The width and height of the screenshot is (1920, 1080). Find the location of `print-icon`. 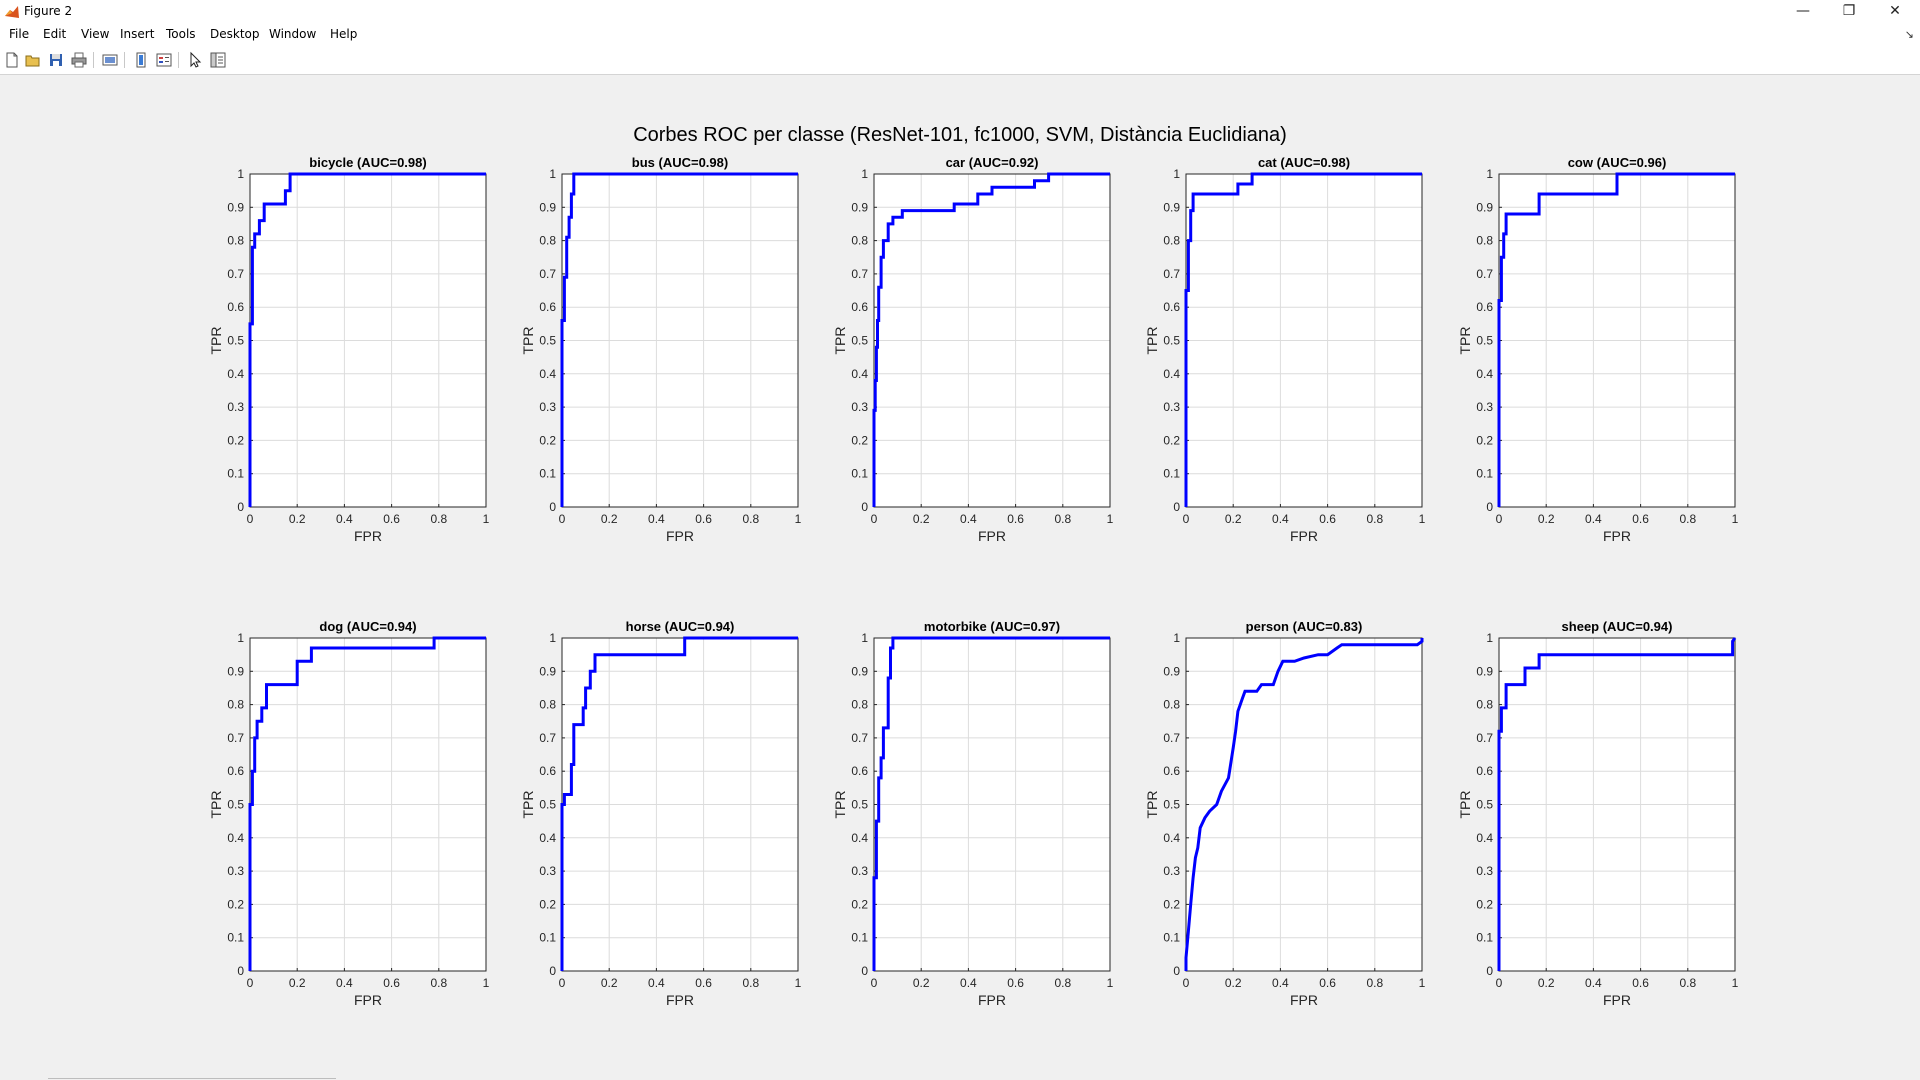

print-icon is located at coordinates (79, 60).